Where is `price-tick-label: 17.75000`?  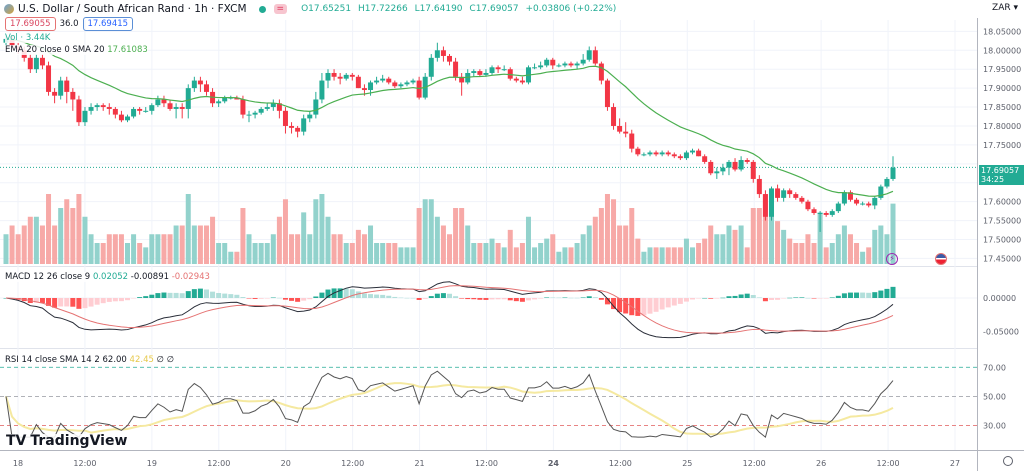 price-tick-label: 17.75000 is located at coordinates (1002, 145).